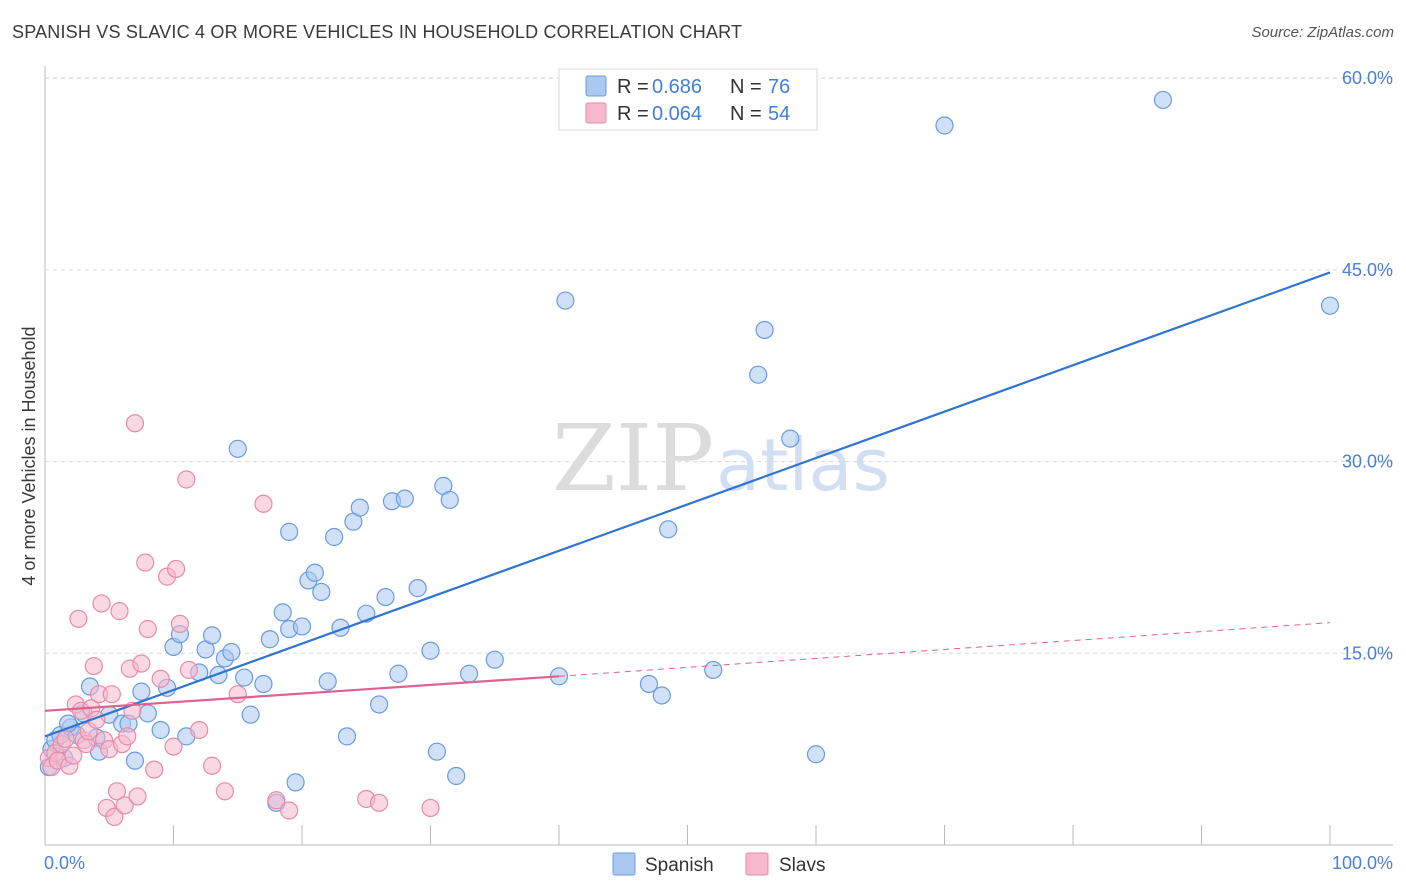  Describe the element at coordinates (1367, 270) in the screenshot. I see `y-tick-label: 45.0%` at that location.